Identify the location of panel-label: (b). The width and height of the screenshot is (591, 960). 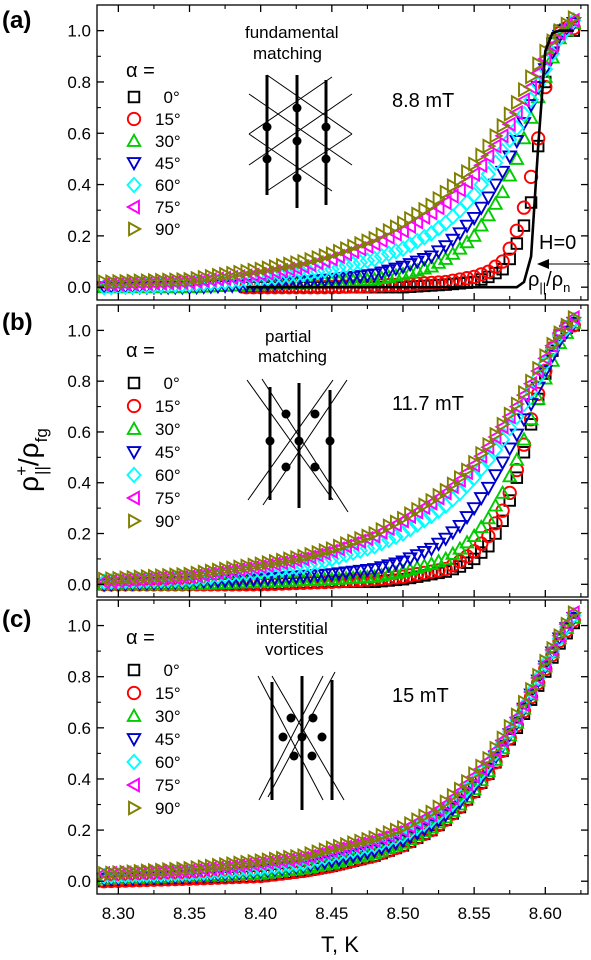
(17, 322).